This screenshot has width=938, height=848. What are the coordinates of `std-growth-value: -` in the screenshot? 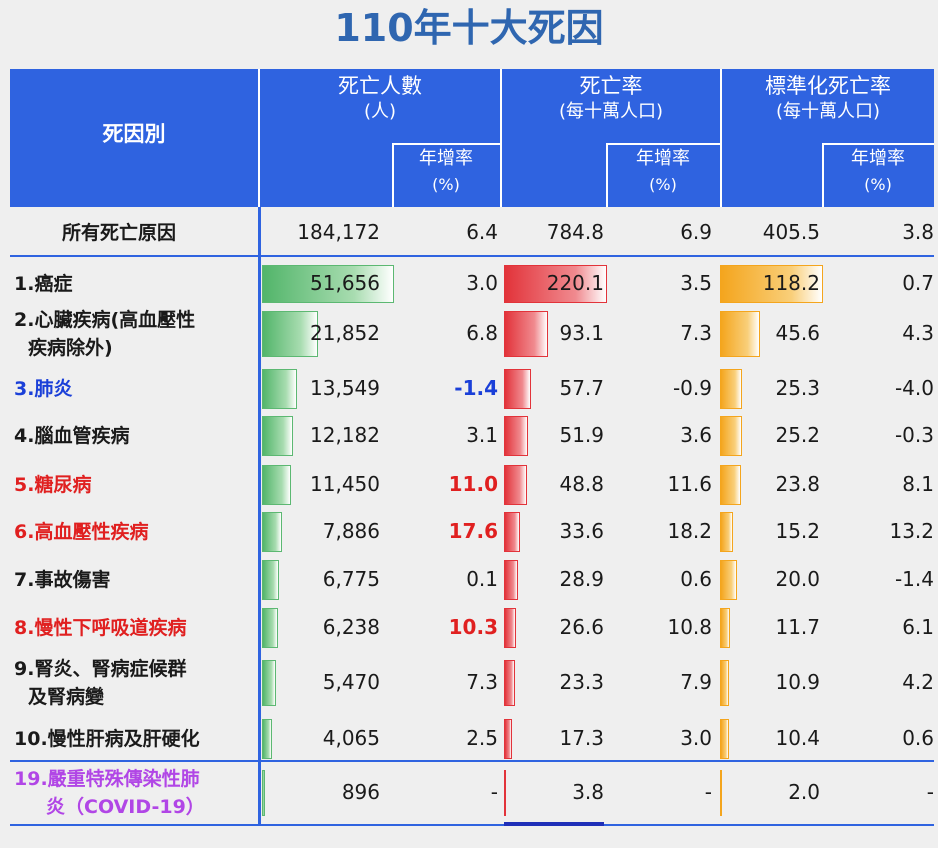 It's located at (930, 792).